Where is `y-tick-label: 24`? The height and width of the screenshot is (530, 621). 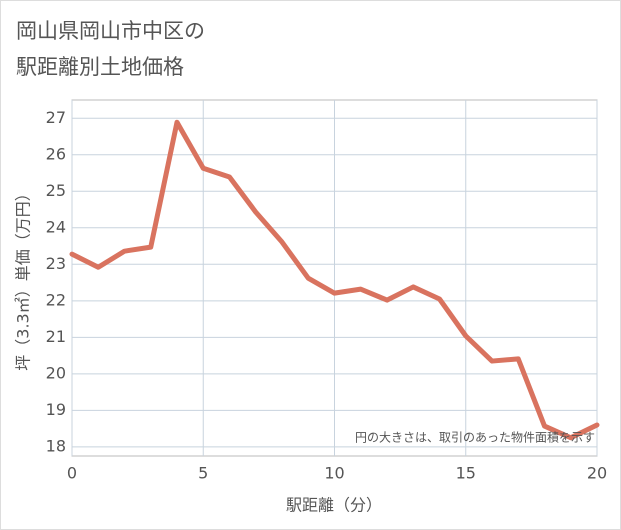
y-tick-label: 24 is located at coordinates (56, 226).